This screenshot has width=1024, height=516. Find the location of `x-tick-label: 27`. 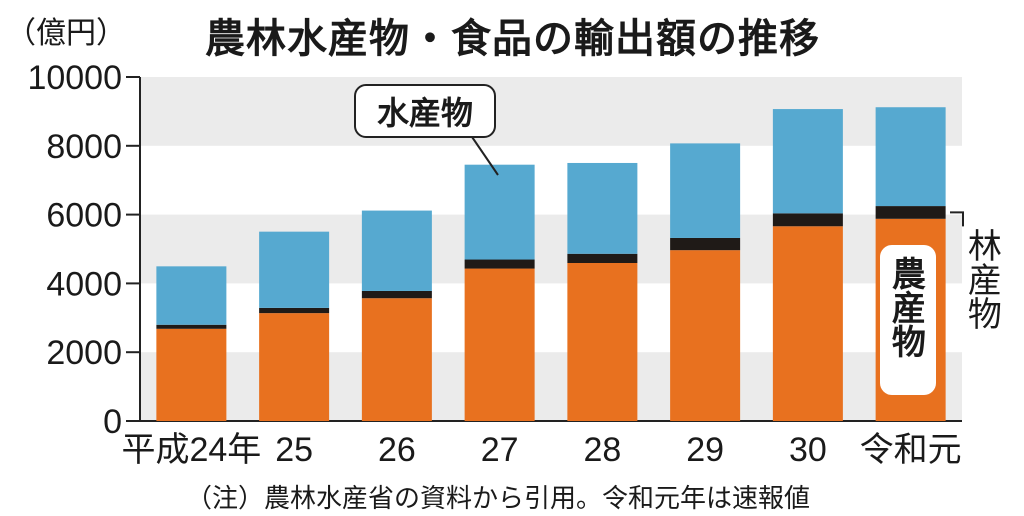

x-tick-label: 27 is located at coordinates (500, 450).